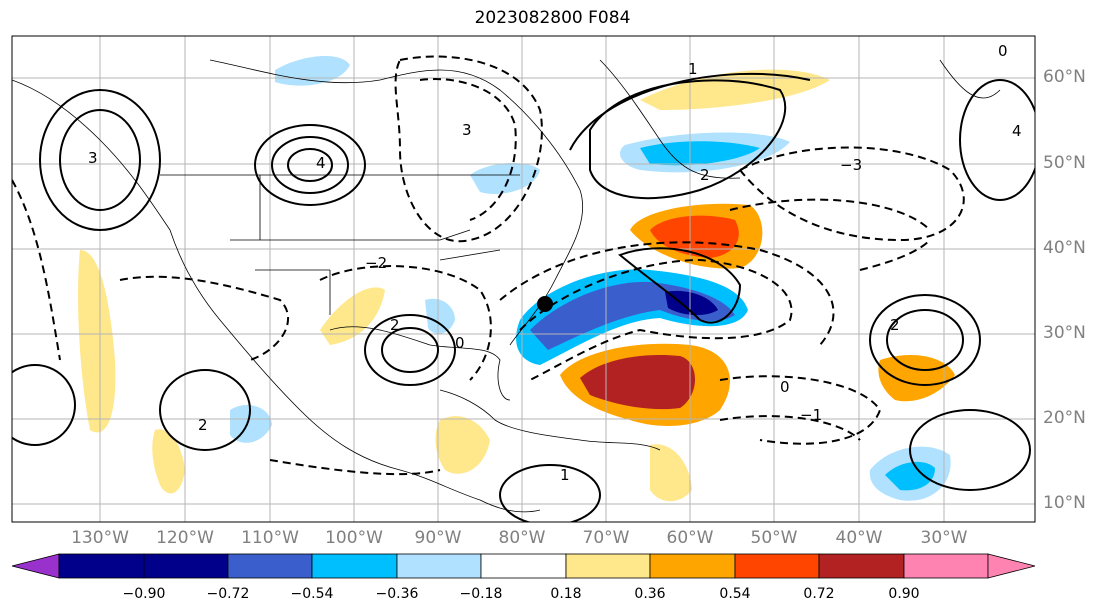  I want to click on lon-label: 120°W, so click(185, 538).